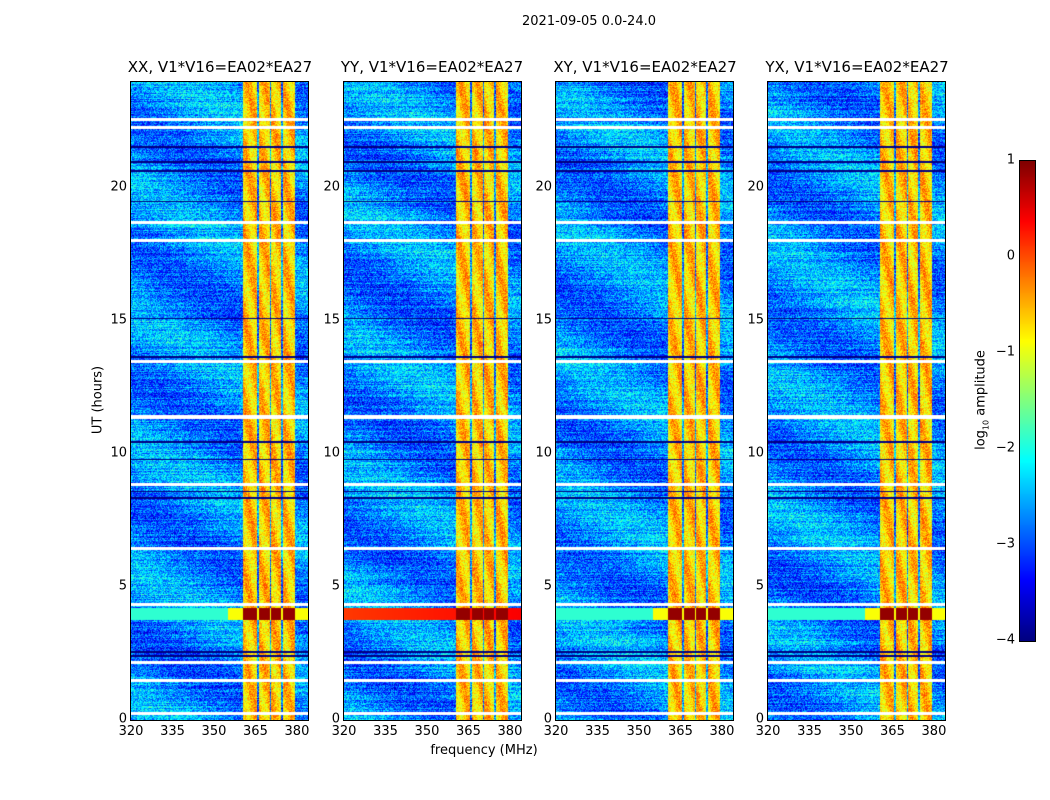 This screenshot has height=800, width=1050. Describe the element at coordinates (982, 400) in the screenshot. I see `colorbar-label: log10 amplitude` at that location.